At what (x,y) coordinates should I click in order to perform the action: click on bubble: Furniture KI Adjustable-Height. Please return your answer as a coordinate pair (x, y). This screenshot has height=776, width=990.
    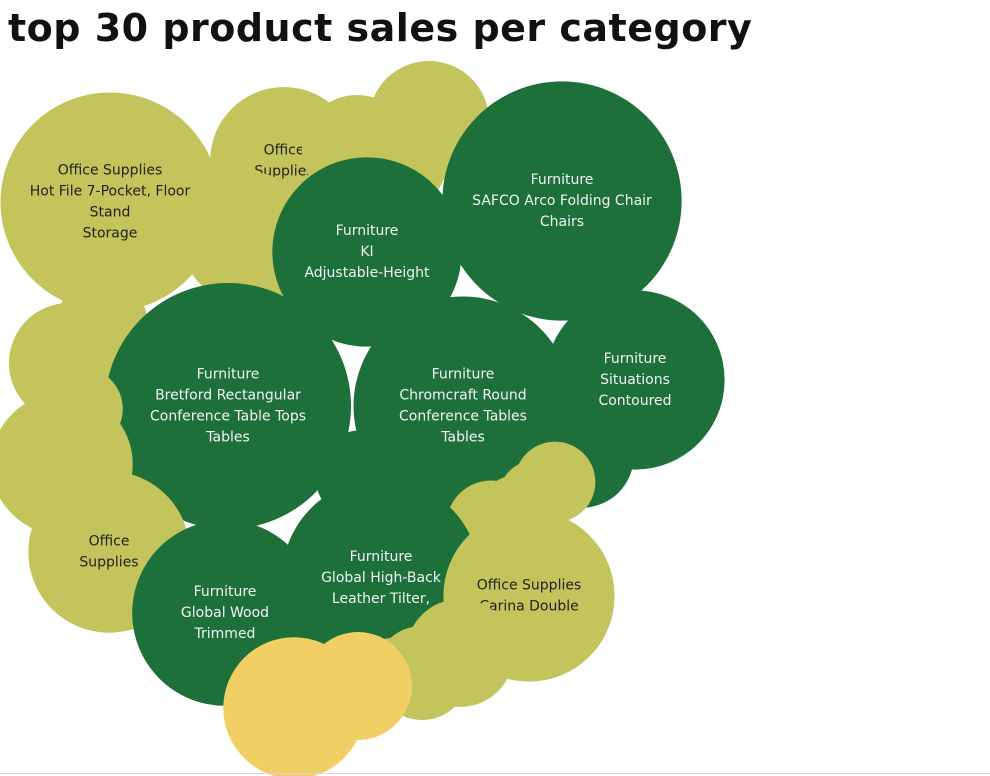
    Looking at the image, I should click on (367, 252).